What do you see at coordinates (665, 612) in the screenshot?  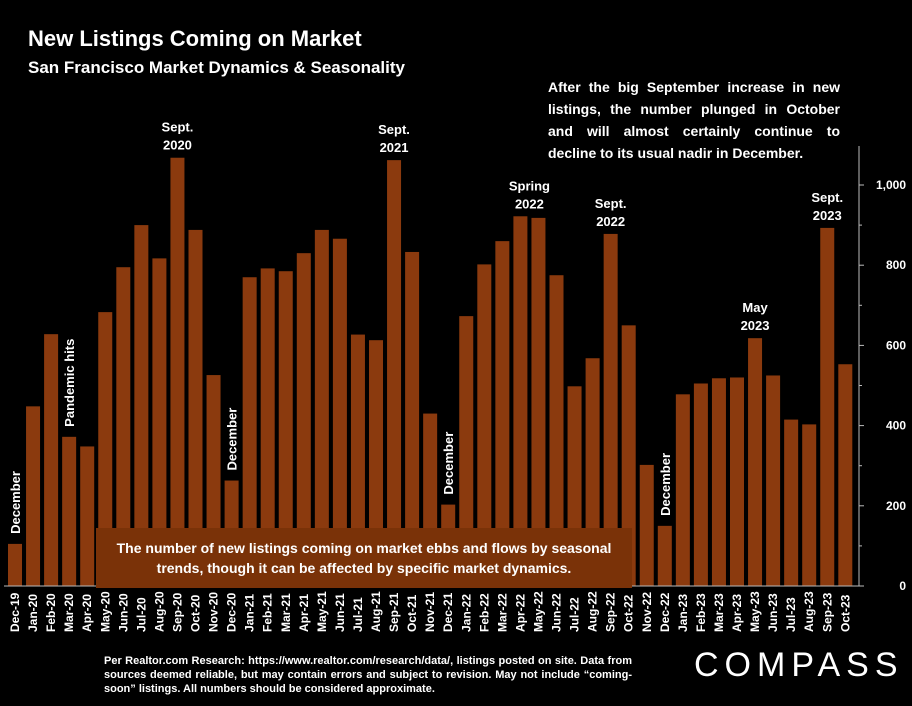 I see `x-tick-label: Dec-22` at bounding box center [665, 612].